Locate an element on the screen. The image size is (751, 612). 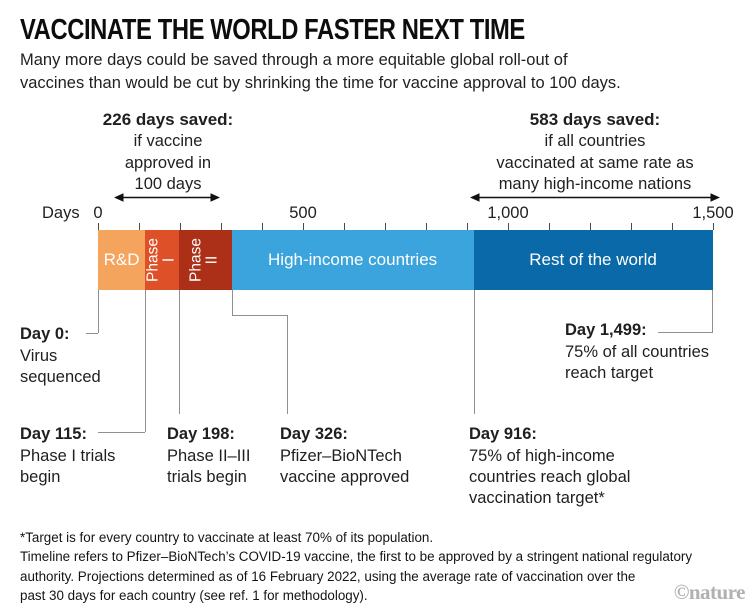
milestone-day-0: Day 0: Virus sequenced is located at coordinates (70, 356).